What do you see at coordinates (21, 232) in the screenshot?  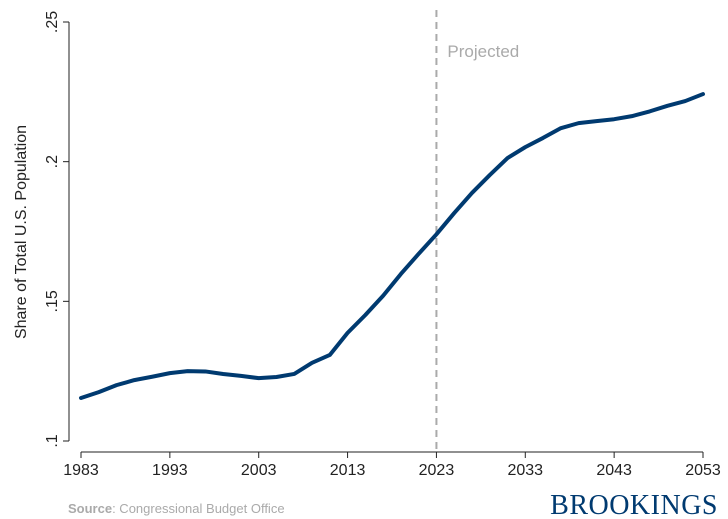 I see `y-axis-title: Share of Total U.S. Population` at bounding box center [21, 232].